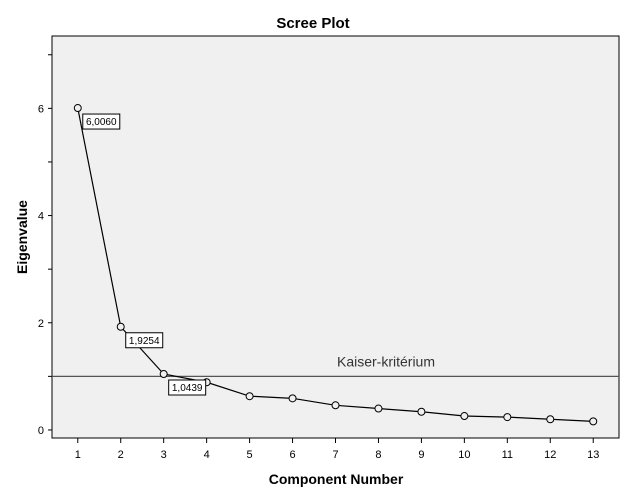 The height and width of the screenshot is (501, 626). Describe the element at coordinates (507, 455) in the screenshot. I see `x-tick-label: 11` at that location.